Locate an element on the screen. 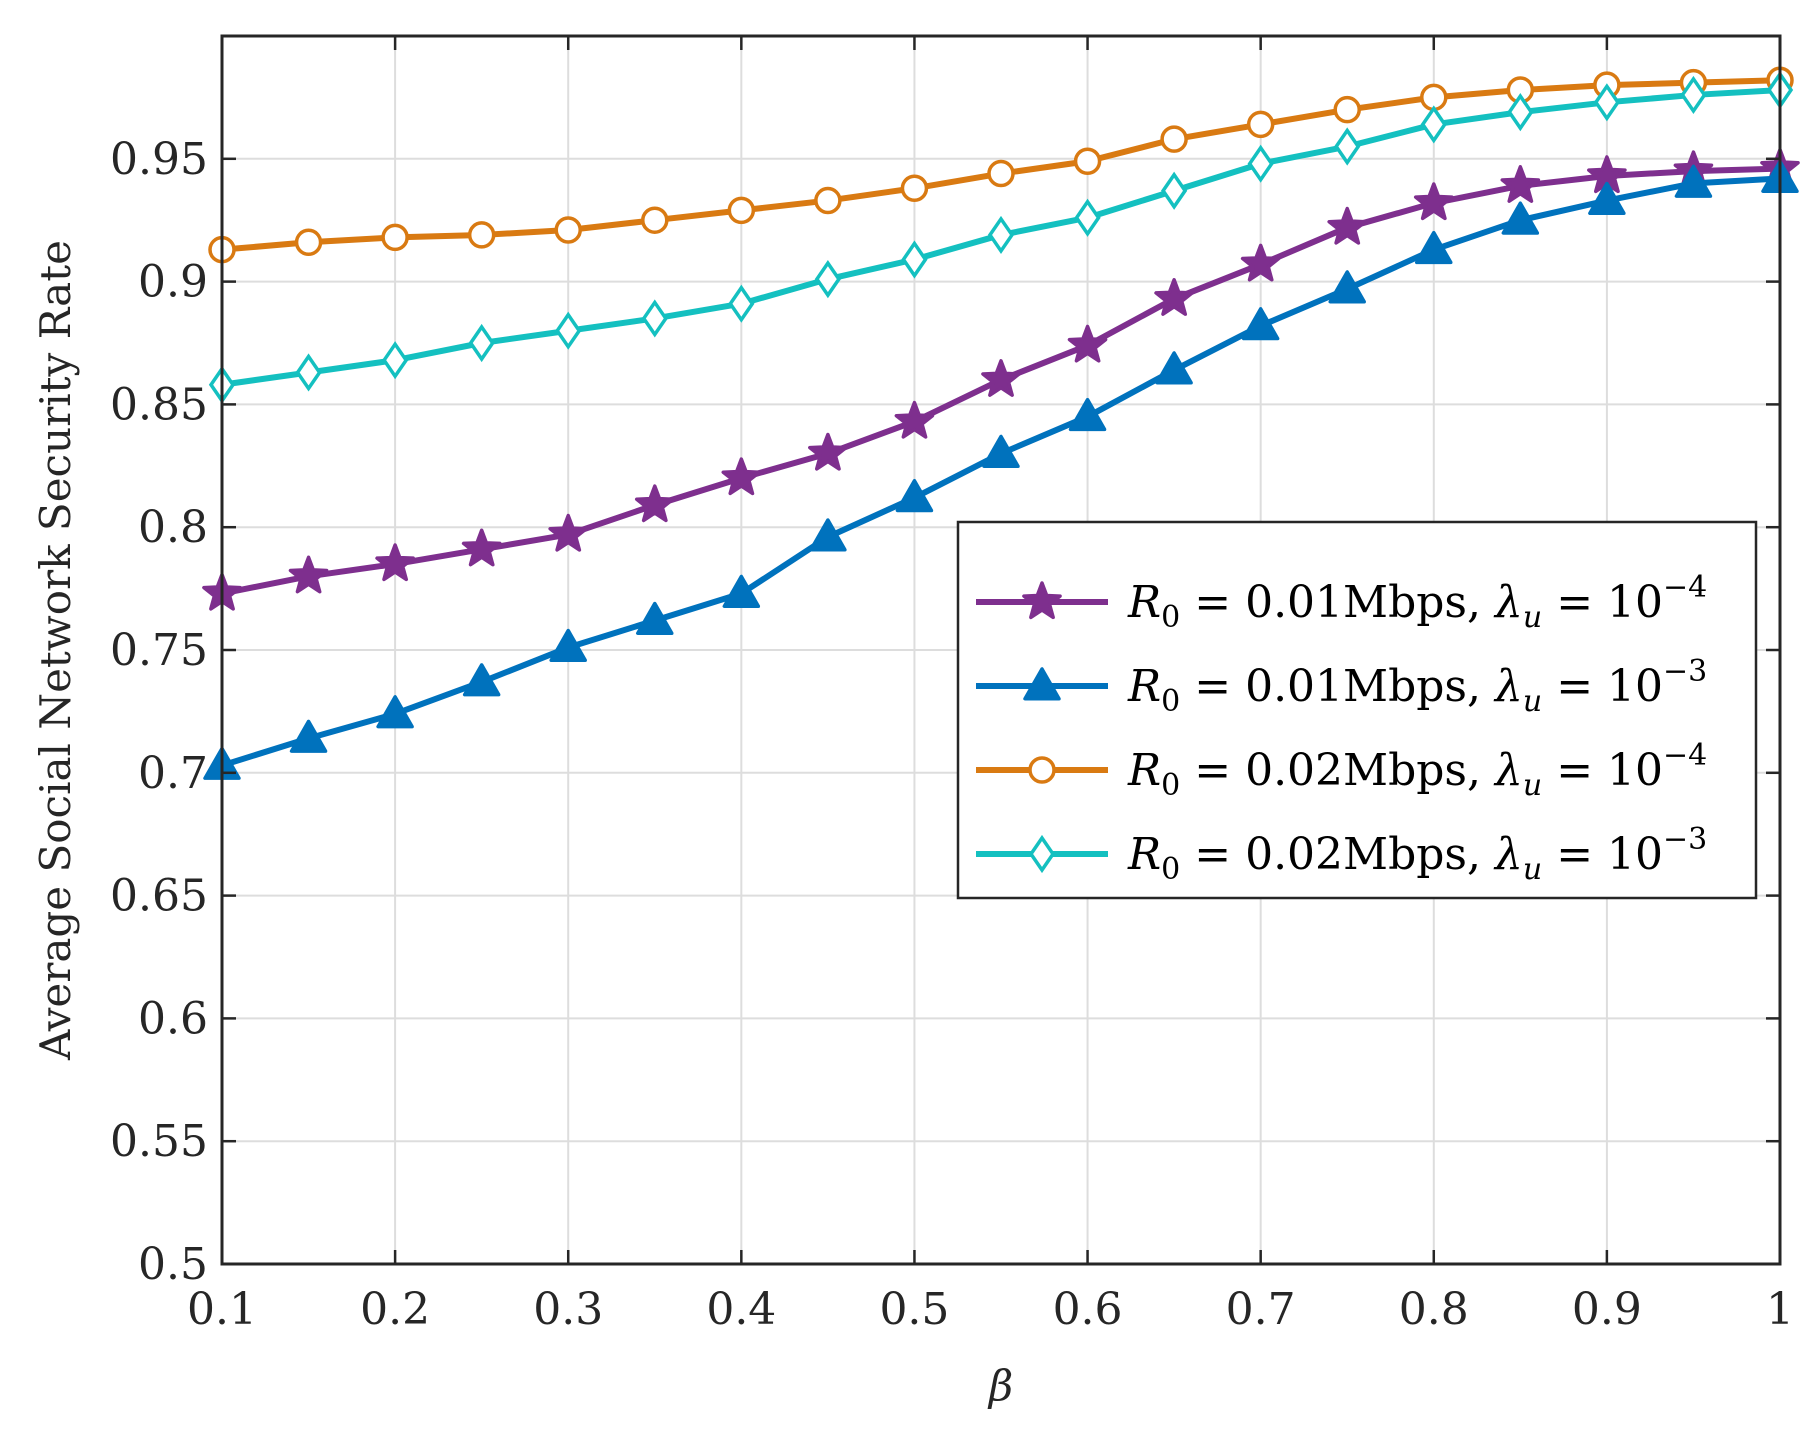 This screenshot has width=1814, height=1441. legend-marker-star is located at coordinates (1042, 600).